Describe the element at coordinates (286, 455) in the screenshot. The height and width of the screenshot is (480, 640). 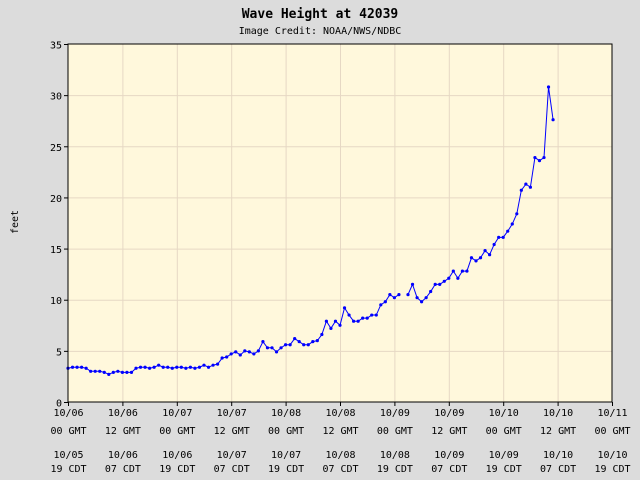
I see `x-tick-label-cdt: 10/07` at that location.